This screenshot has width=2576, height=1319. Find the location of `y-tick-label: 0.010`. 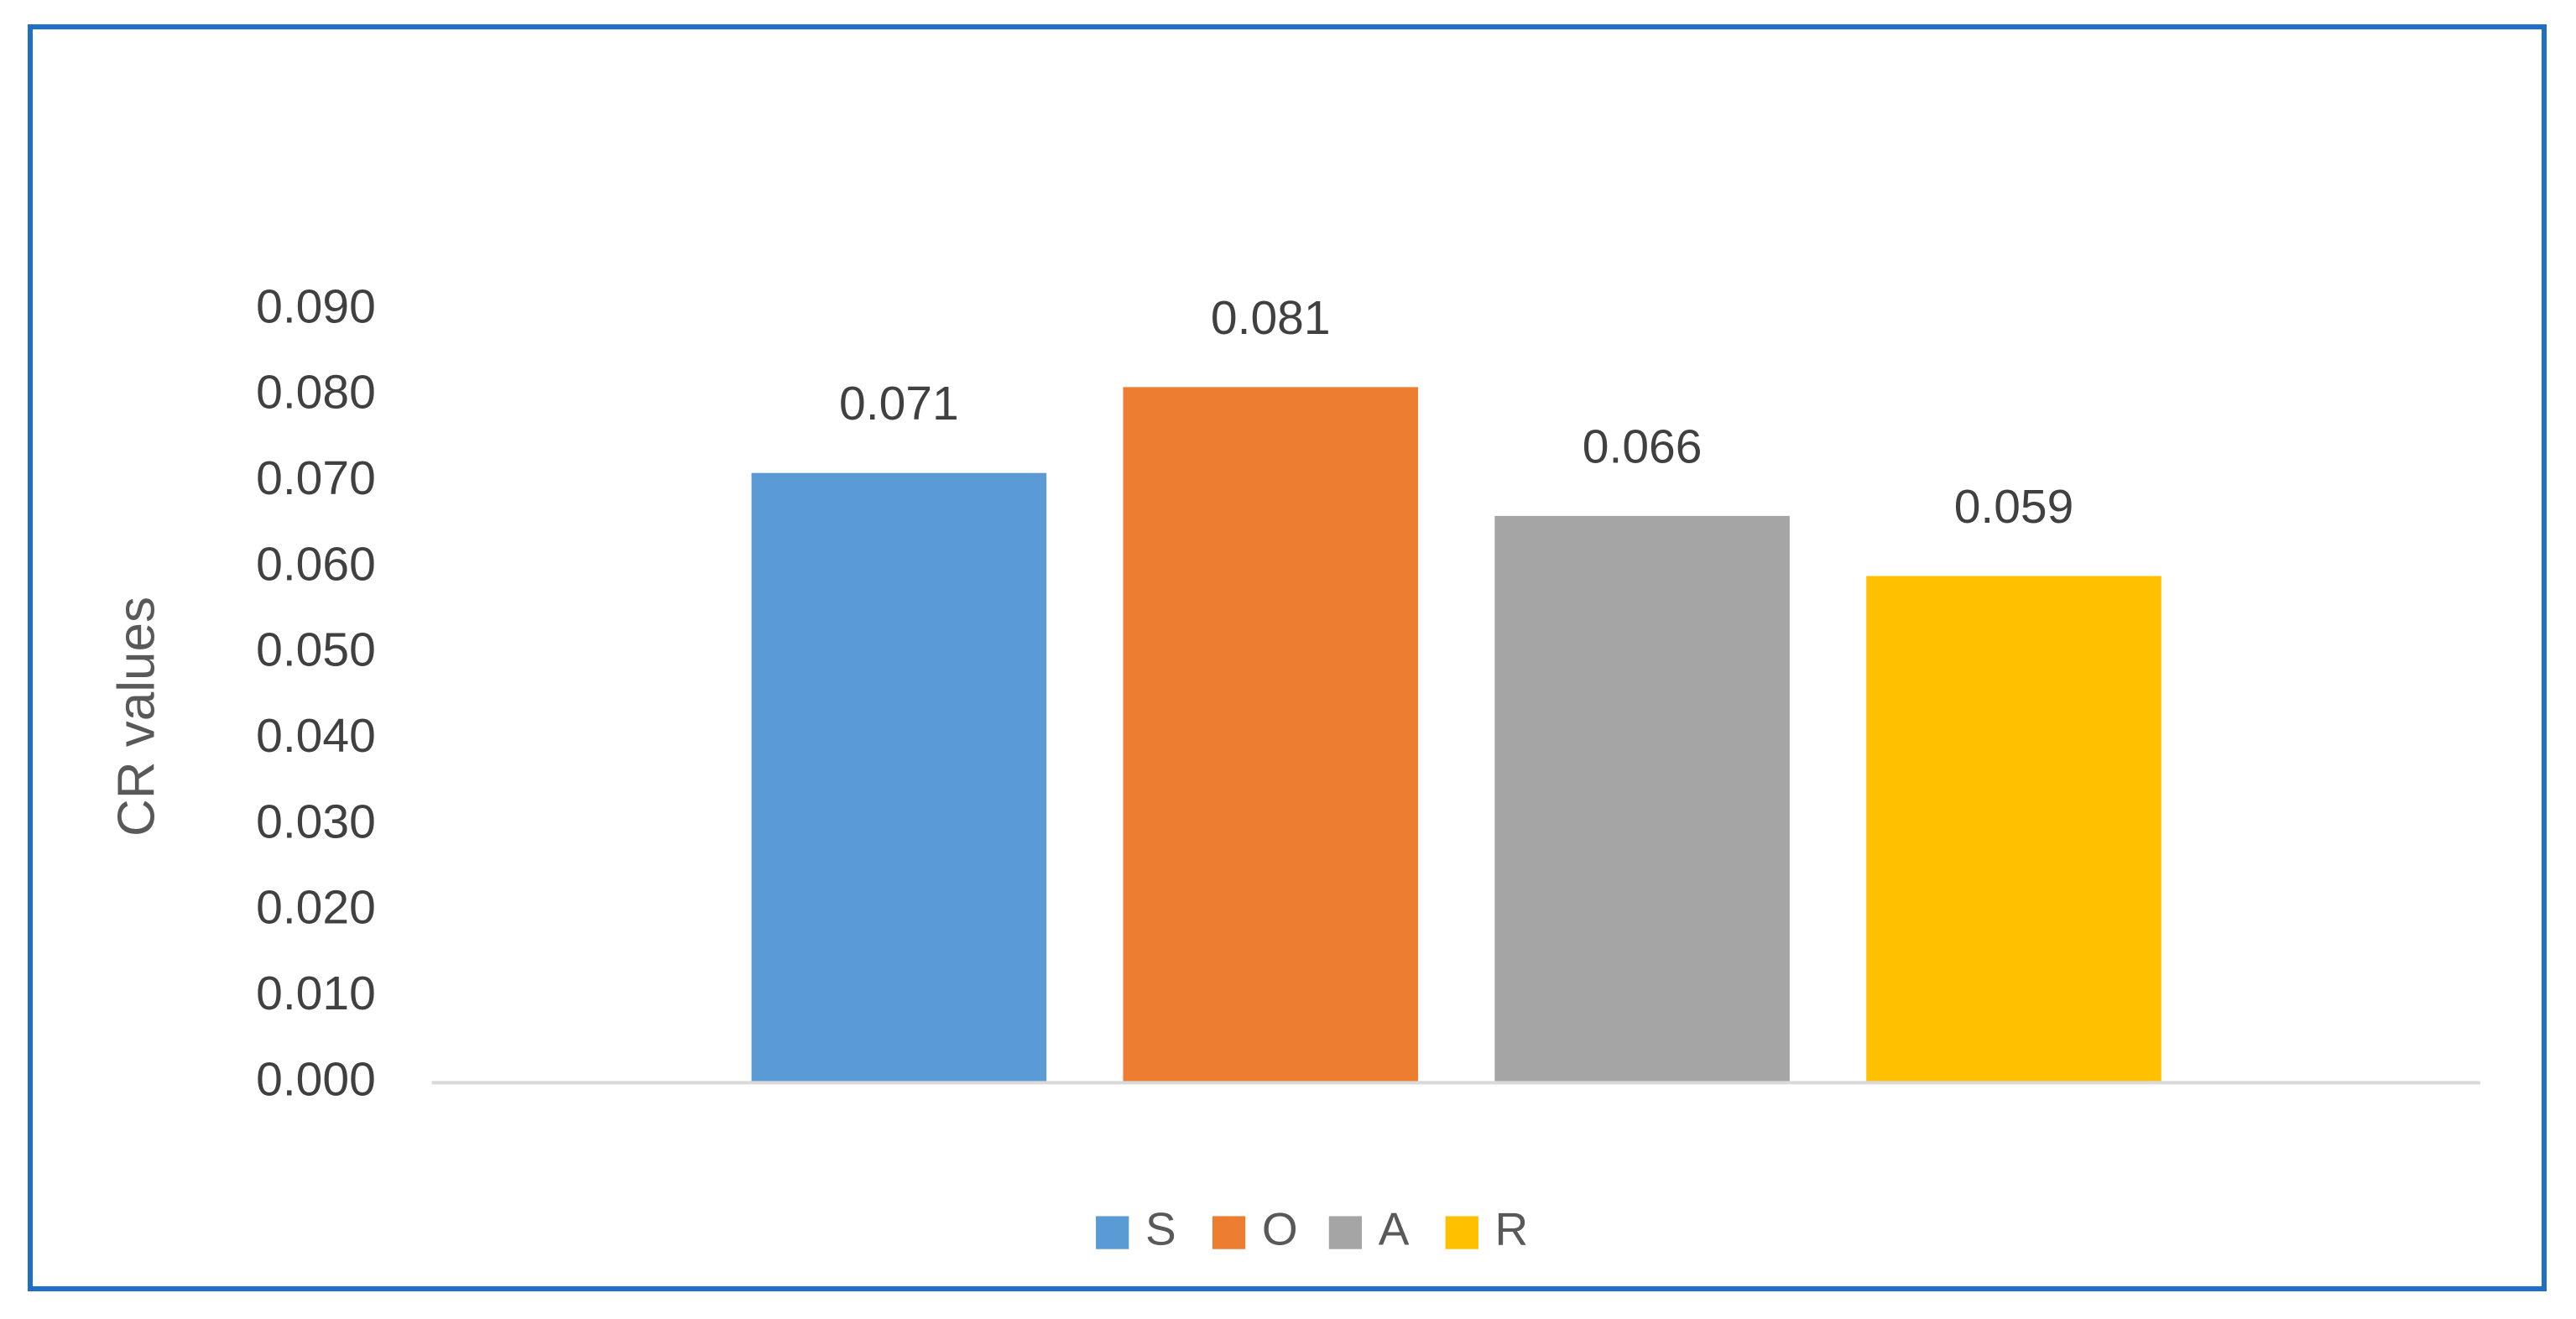

y-tick-label: 0.010 is located at coordinates (316, 994).